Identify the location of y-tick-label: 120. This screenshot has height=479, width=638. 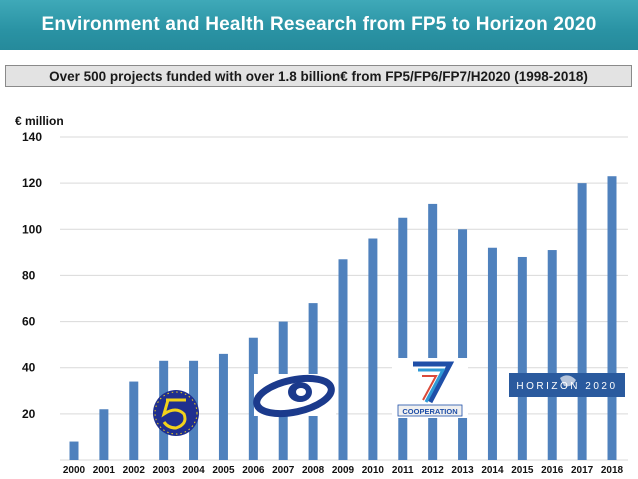
(32, 183).